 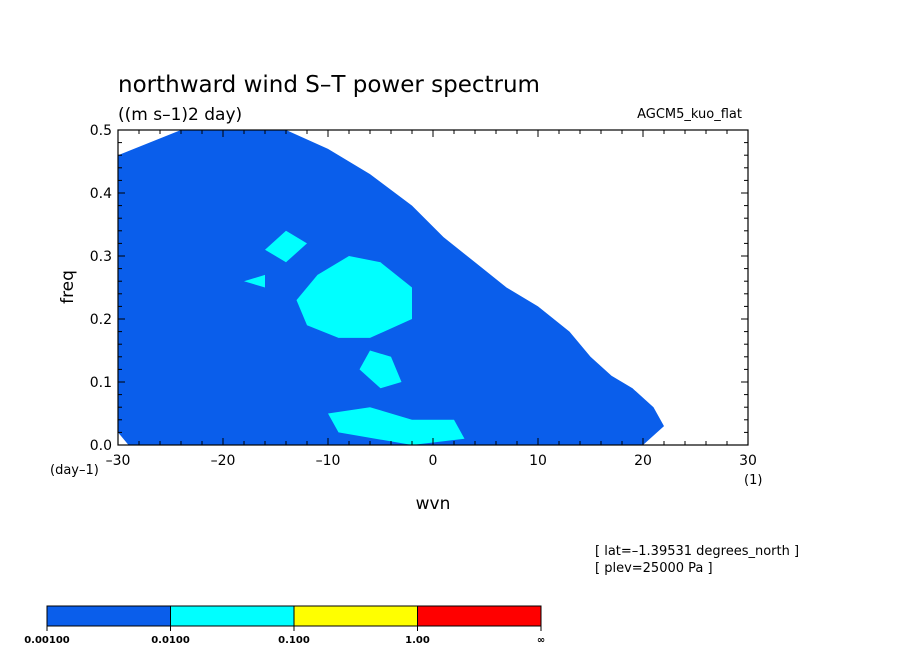 I want to click on colorbar-label: 0.00100, so click(x=47, y=640).